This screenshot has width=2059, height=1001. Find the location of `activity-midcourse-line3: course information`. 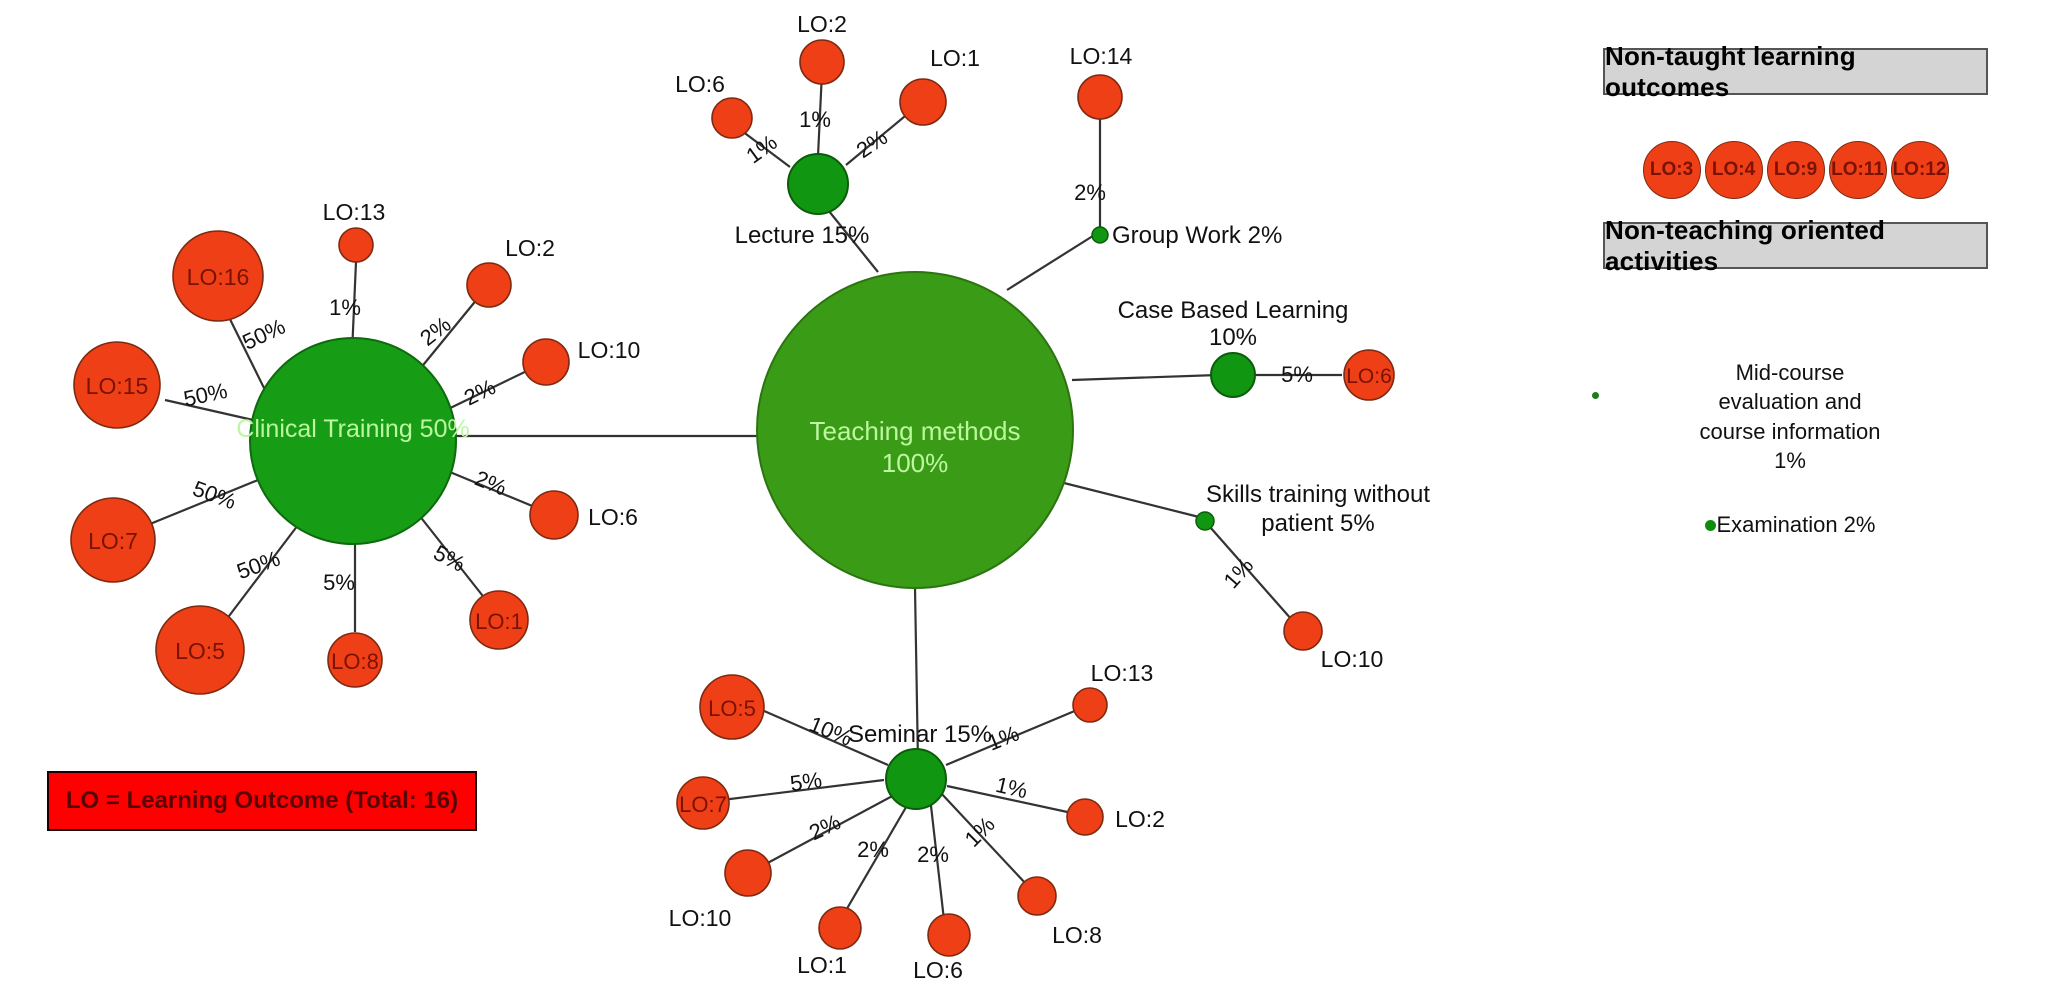

activity-midcourse-line3: course information is located at coordinates (1790, 431).